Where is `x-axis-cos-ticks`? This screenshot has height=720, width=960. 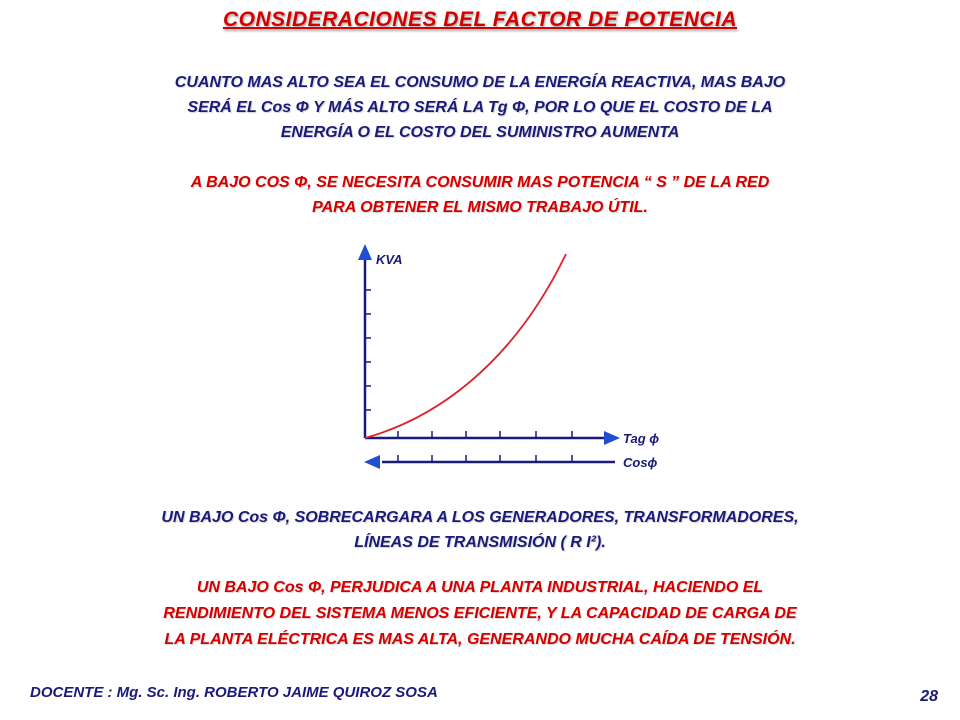 x-axis-cos-ticks is located at coordinates (485, 458).